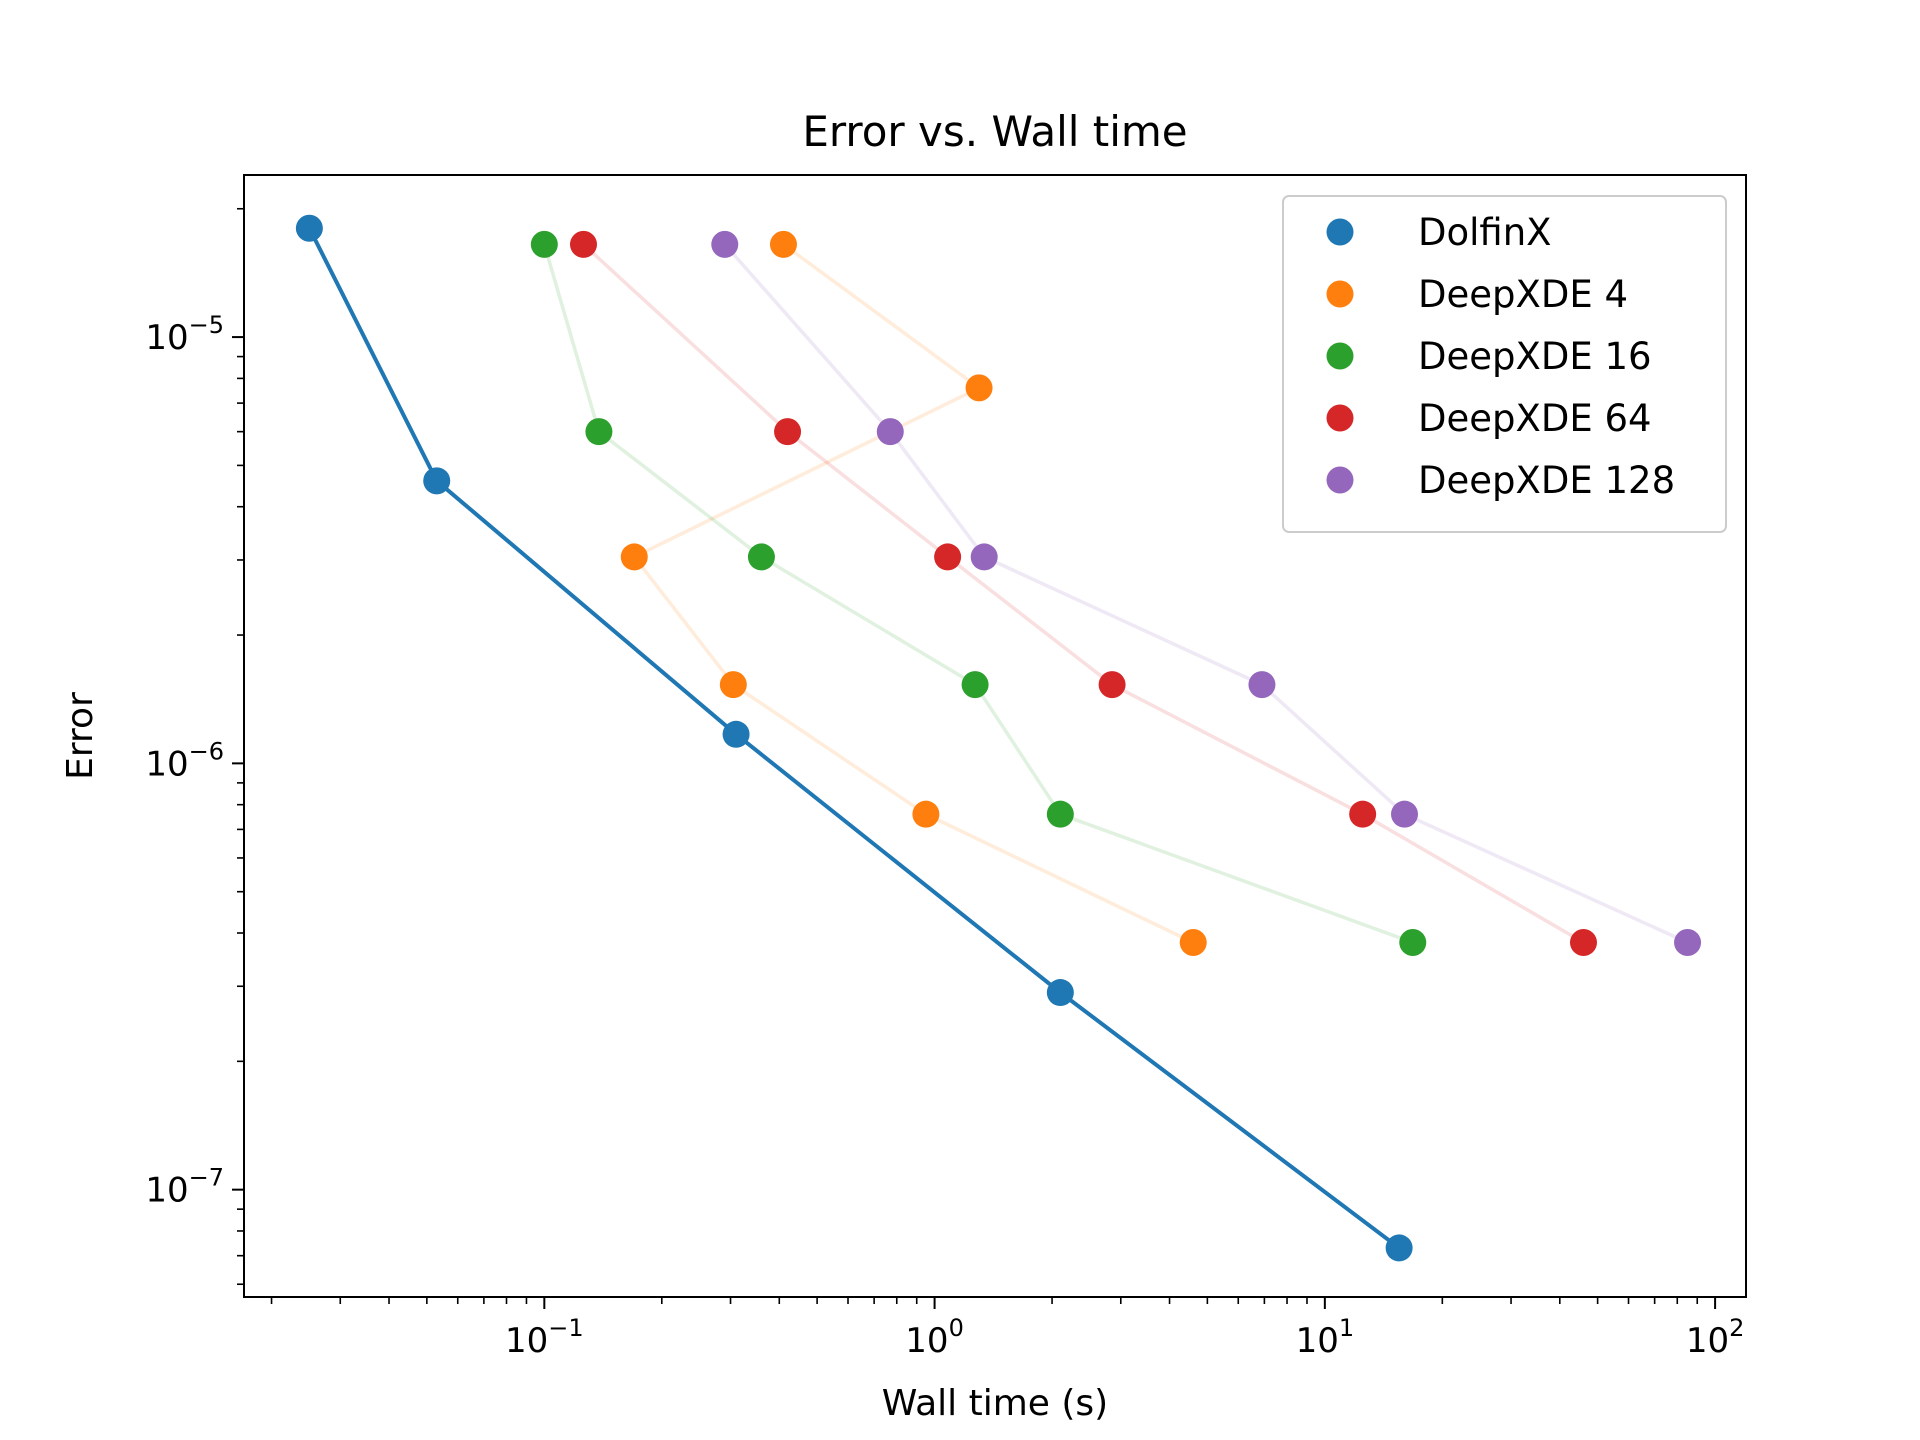  What do you see at coordinates (1535, 356) in the screenshot?
I see `legend-label: DeepXDE 16` at bounding box center [1535, 356].